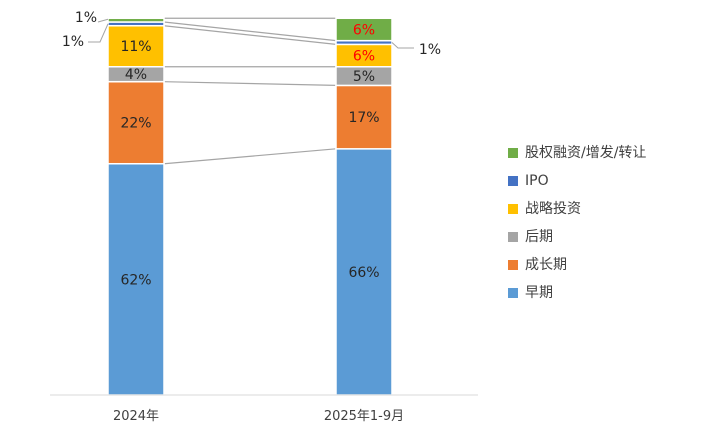 The width and height of the screenshot is (701, 446). What do you see at coordinates (364, 77) in the screenshot?
I see `data-label: 5%` at bounding box center [364, 77].